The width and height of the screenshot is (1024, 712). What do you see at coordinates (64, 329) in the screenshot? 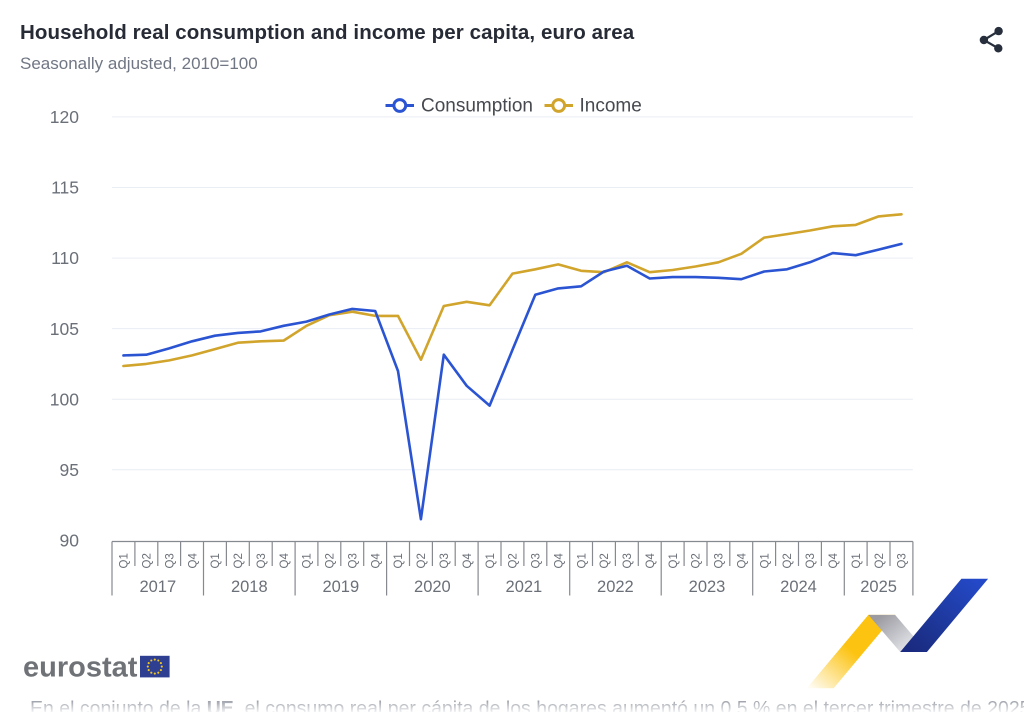
I see `svg-text: 105` at bounding box center [64, 329].